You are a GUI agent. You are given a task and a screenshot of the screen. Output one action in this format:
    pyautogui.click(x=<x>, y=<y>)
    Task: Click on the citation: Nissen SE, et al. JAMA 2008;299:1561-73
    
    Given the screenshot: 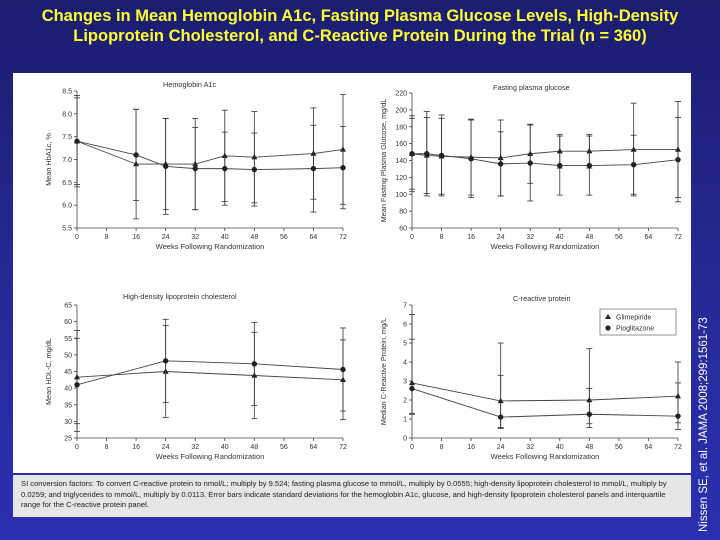 What is the action you would take?
    pyautogui.click(x=704, y=424)
    